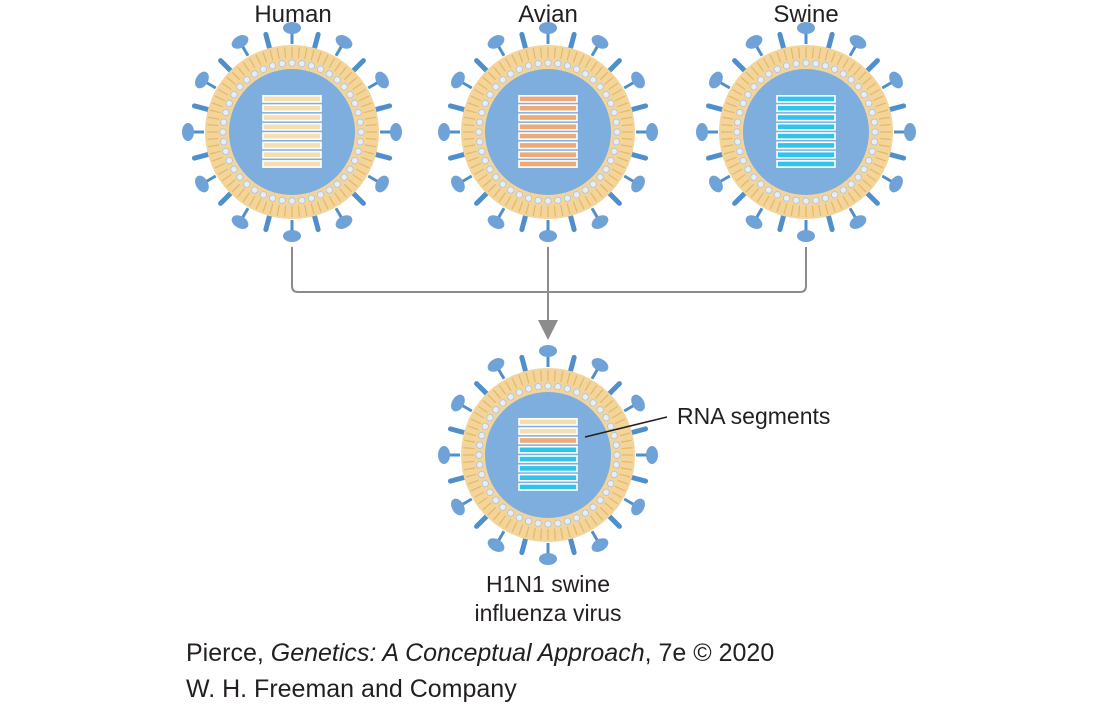 The height and width of the screenshot is (707, 1100). I want to click on virus-human, so click(292, 132).